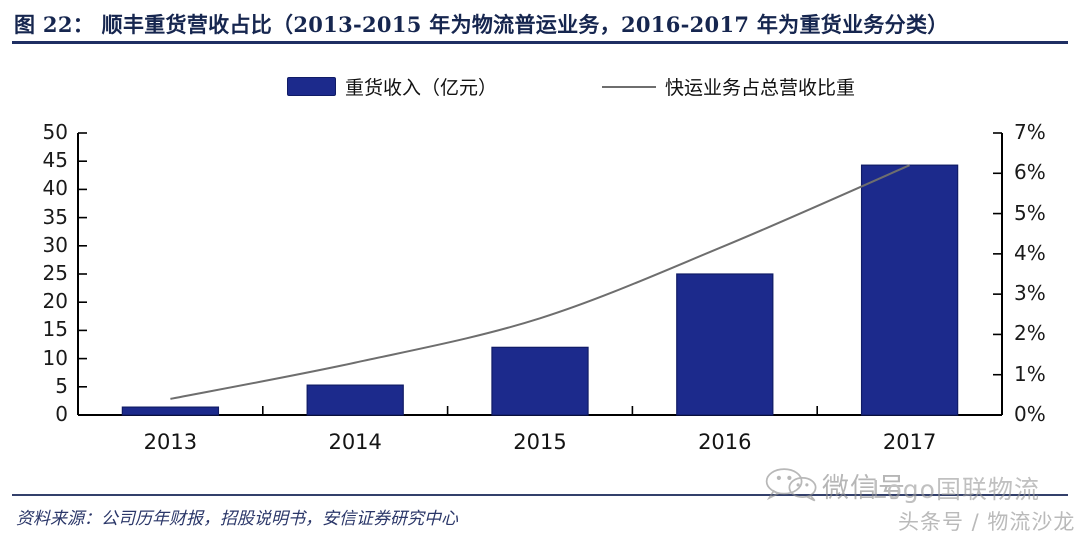 The height and width of the screenshot is (537, 1080). Describe the element at coordinates (61, 385) in the screenshot. I see `y-axis-left-tick-label: 5` at that location.